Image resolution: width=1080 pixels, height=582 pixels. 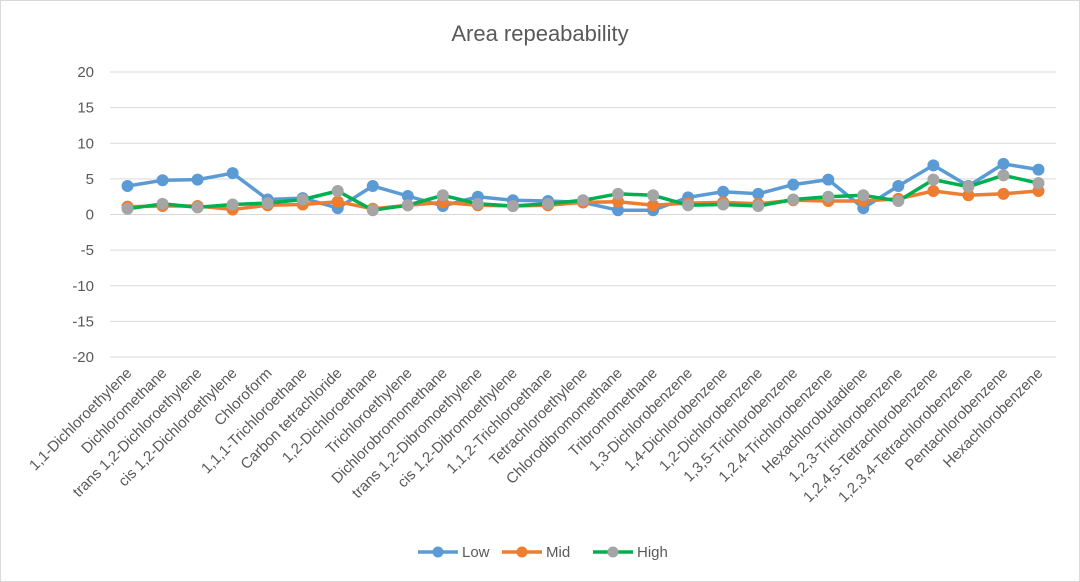 What do you see at coordinates (83, 215) in the screenshot?
I see `y-axis-tick-labels: -20 -15 -10 -5 0 5 10 15 20` at bounding box center [83, 215].